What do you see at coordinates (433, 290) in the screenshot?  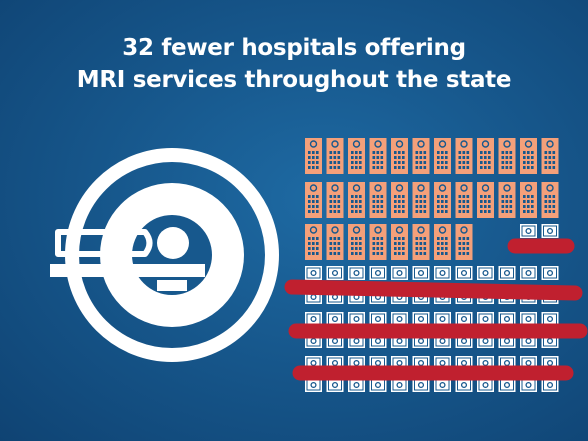 I see `strike-line` at bounding box center [433, 290].